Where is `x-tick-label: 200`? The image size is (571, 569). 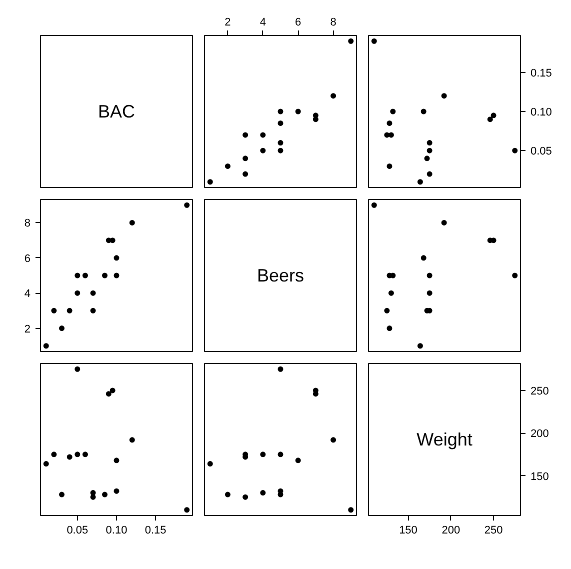
x-tick-label: 200 is located at coordinates (451, 530).